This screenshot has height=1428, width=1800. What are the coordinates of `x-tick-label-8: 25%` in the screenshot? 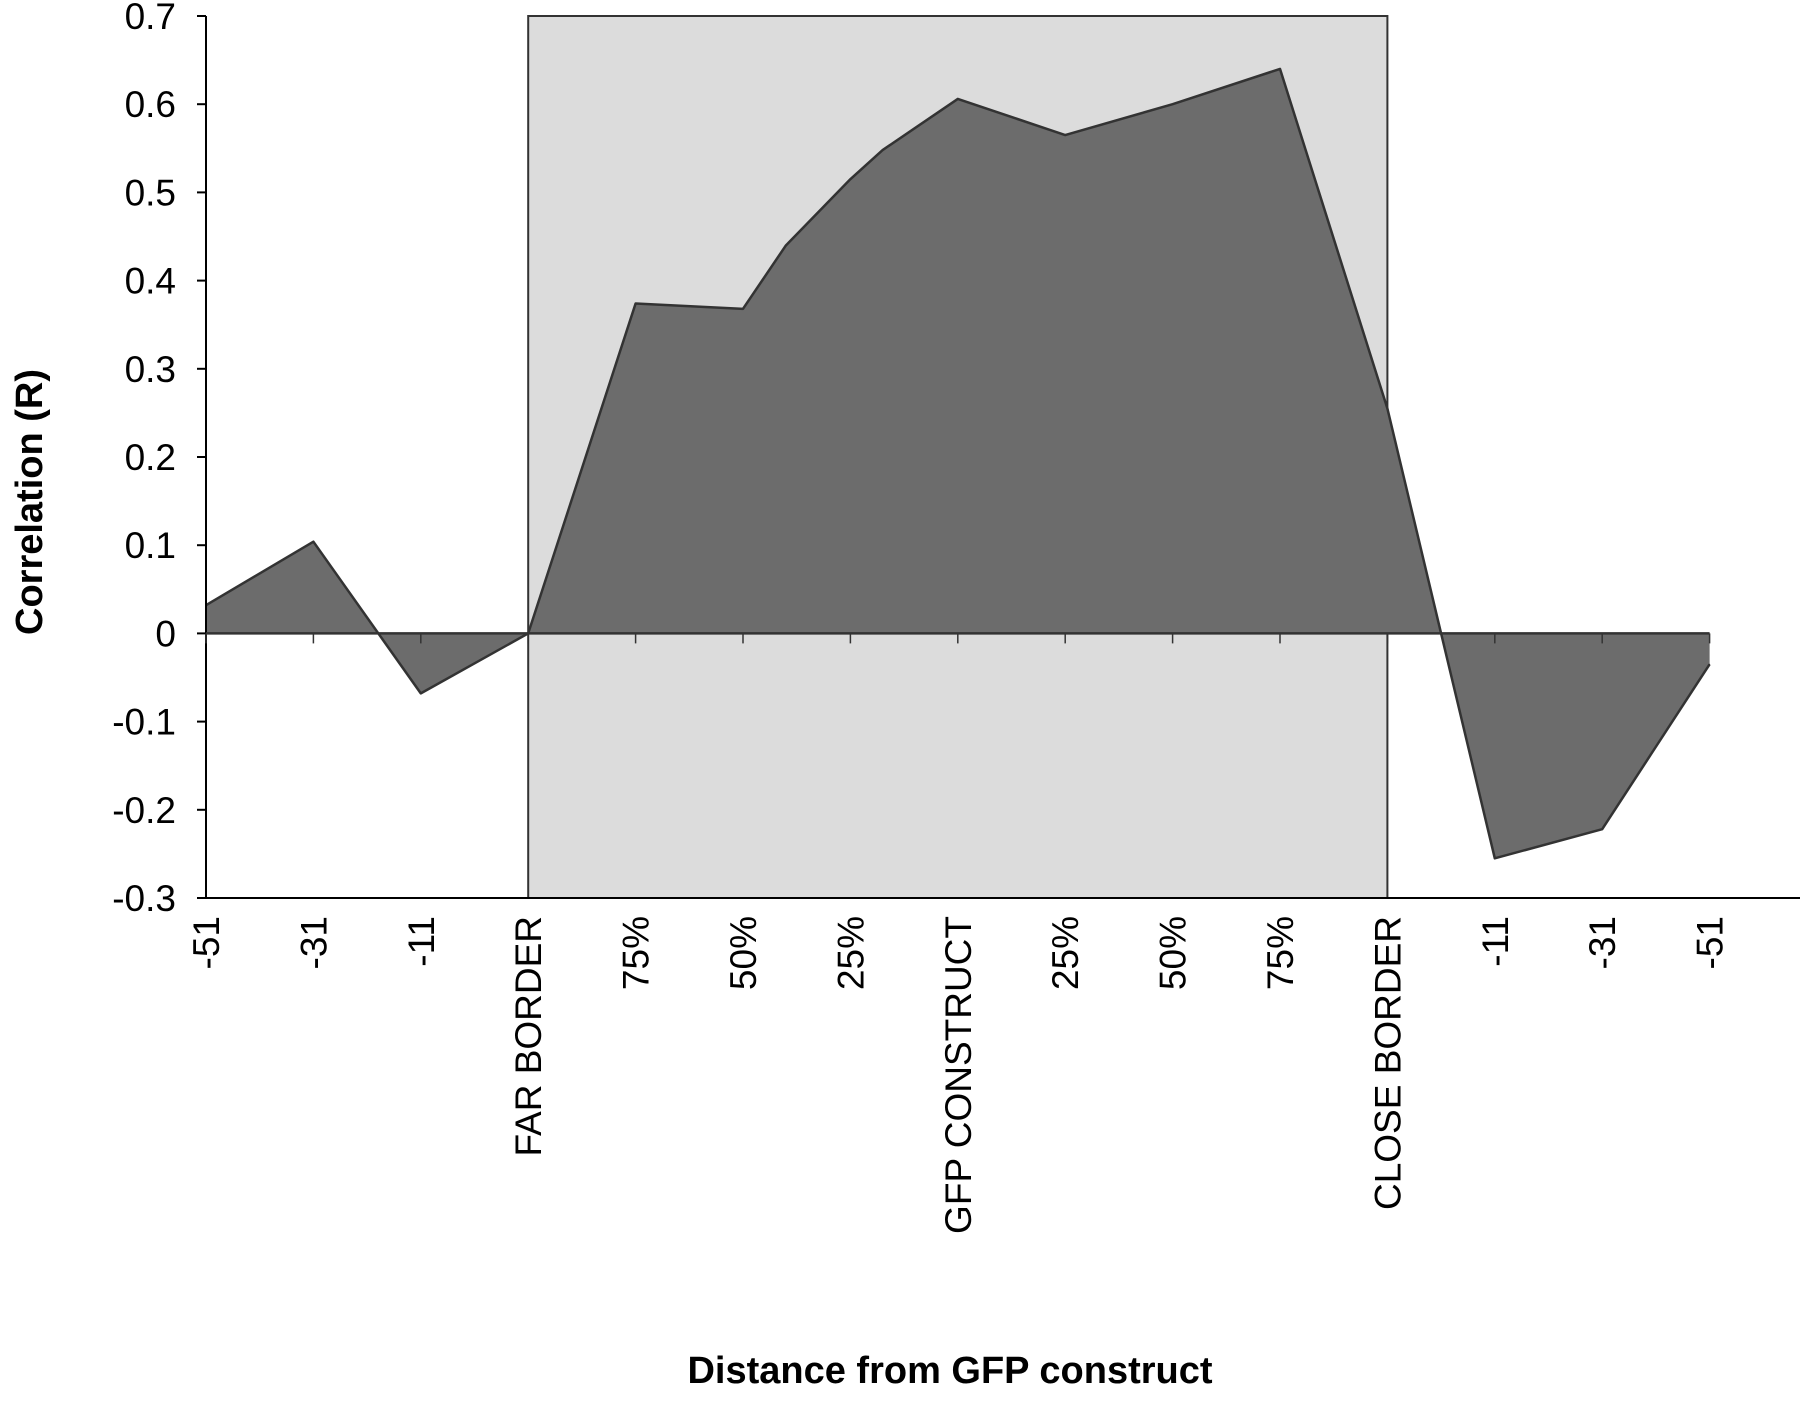 It's located at (1065, 953).